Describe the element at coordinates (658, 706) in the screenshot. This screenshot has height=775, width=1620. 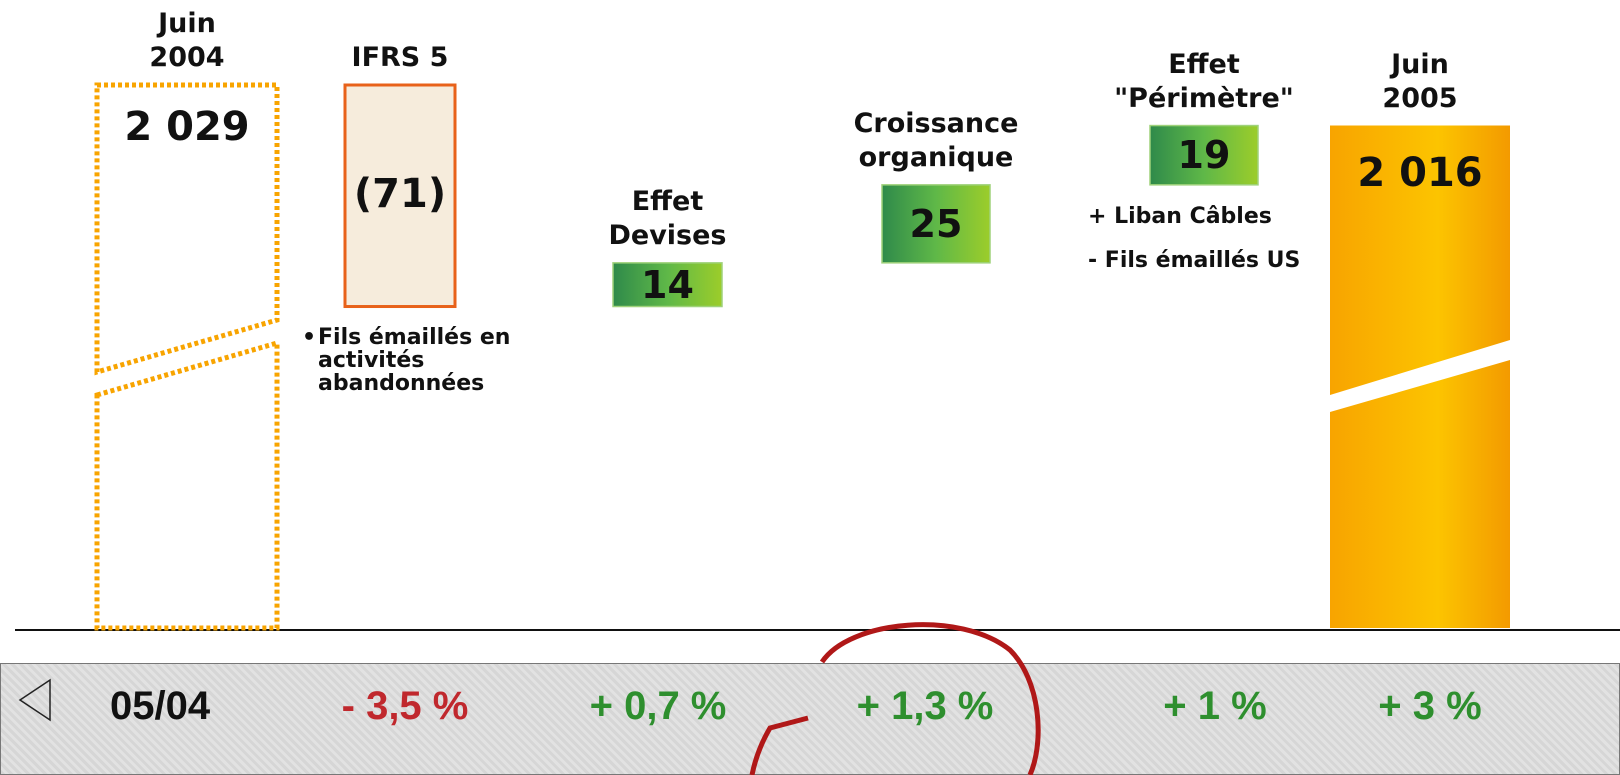
I see `growth-value: + 0,7 %` at that location.